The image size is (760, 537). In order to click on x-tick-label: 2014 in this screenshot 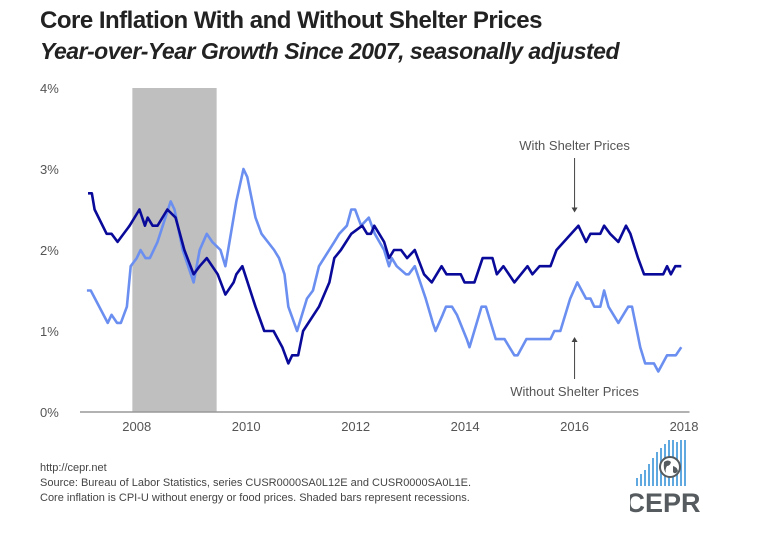, I will do `click(465, 426)`.